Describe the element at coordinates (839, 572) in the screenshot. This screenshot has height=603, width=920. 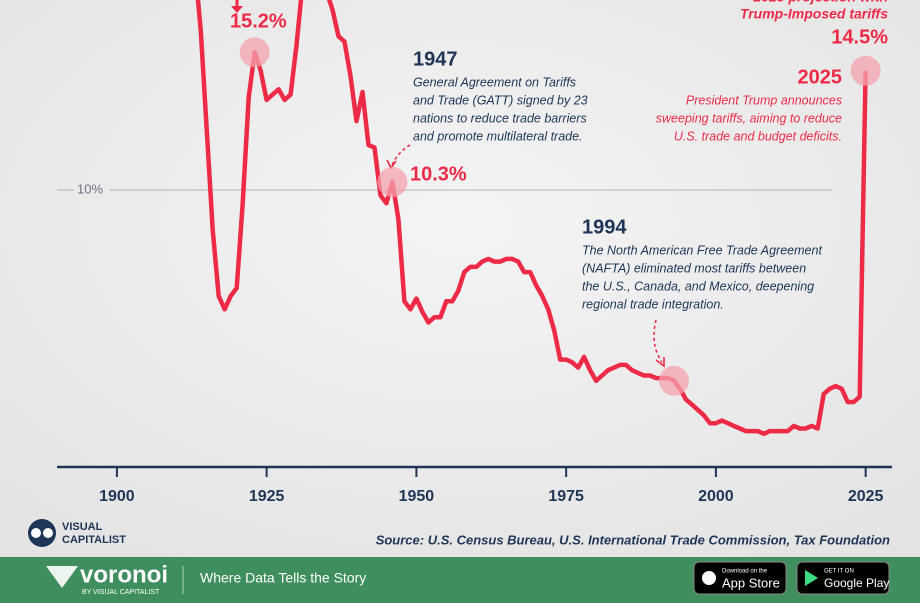
I see `button-text: GET IT ON` at that location.